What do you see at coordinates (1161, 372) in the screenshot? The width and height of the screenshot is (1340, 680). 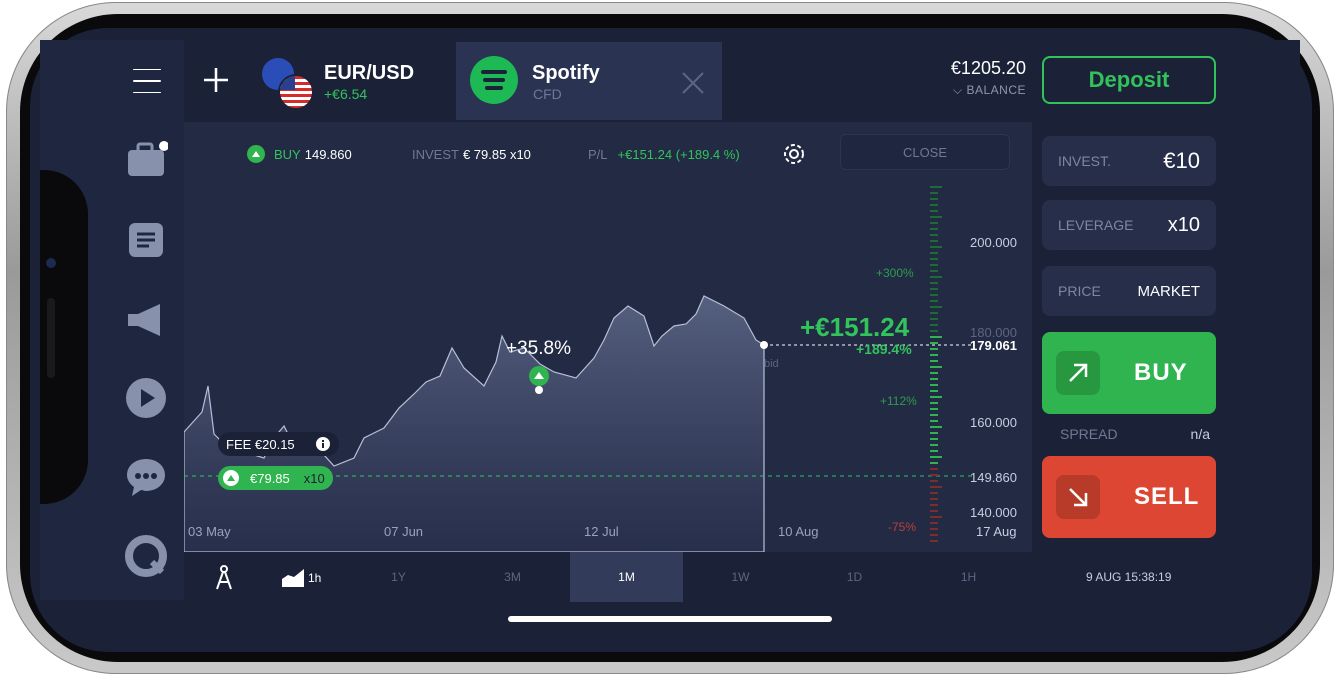 I see `buy-label: BUY` at bounding box center [1161, 372].